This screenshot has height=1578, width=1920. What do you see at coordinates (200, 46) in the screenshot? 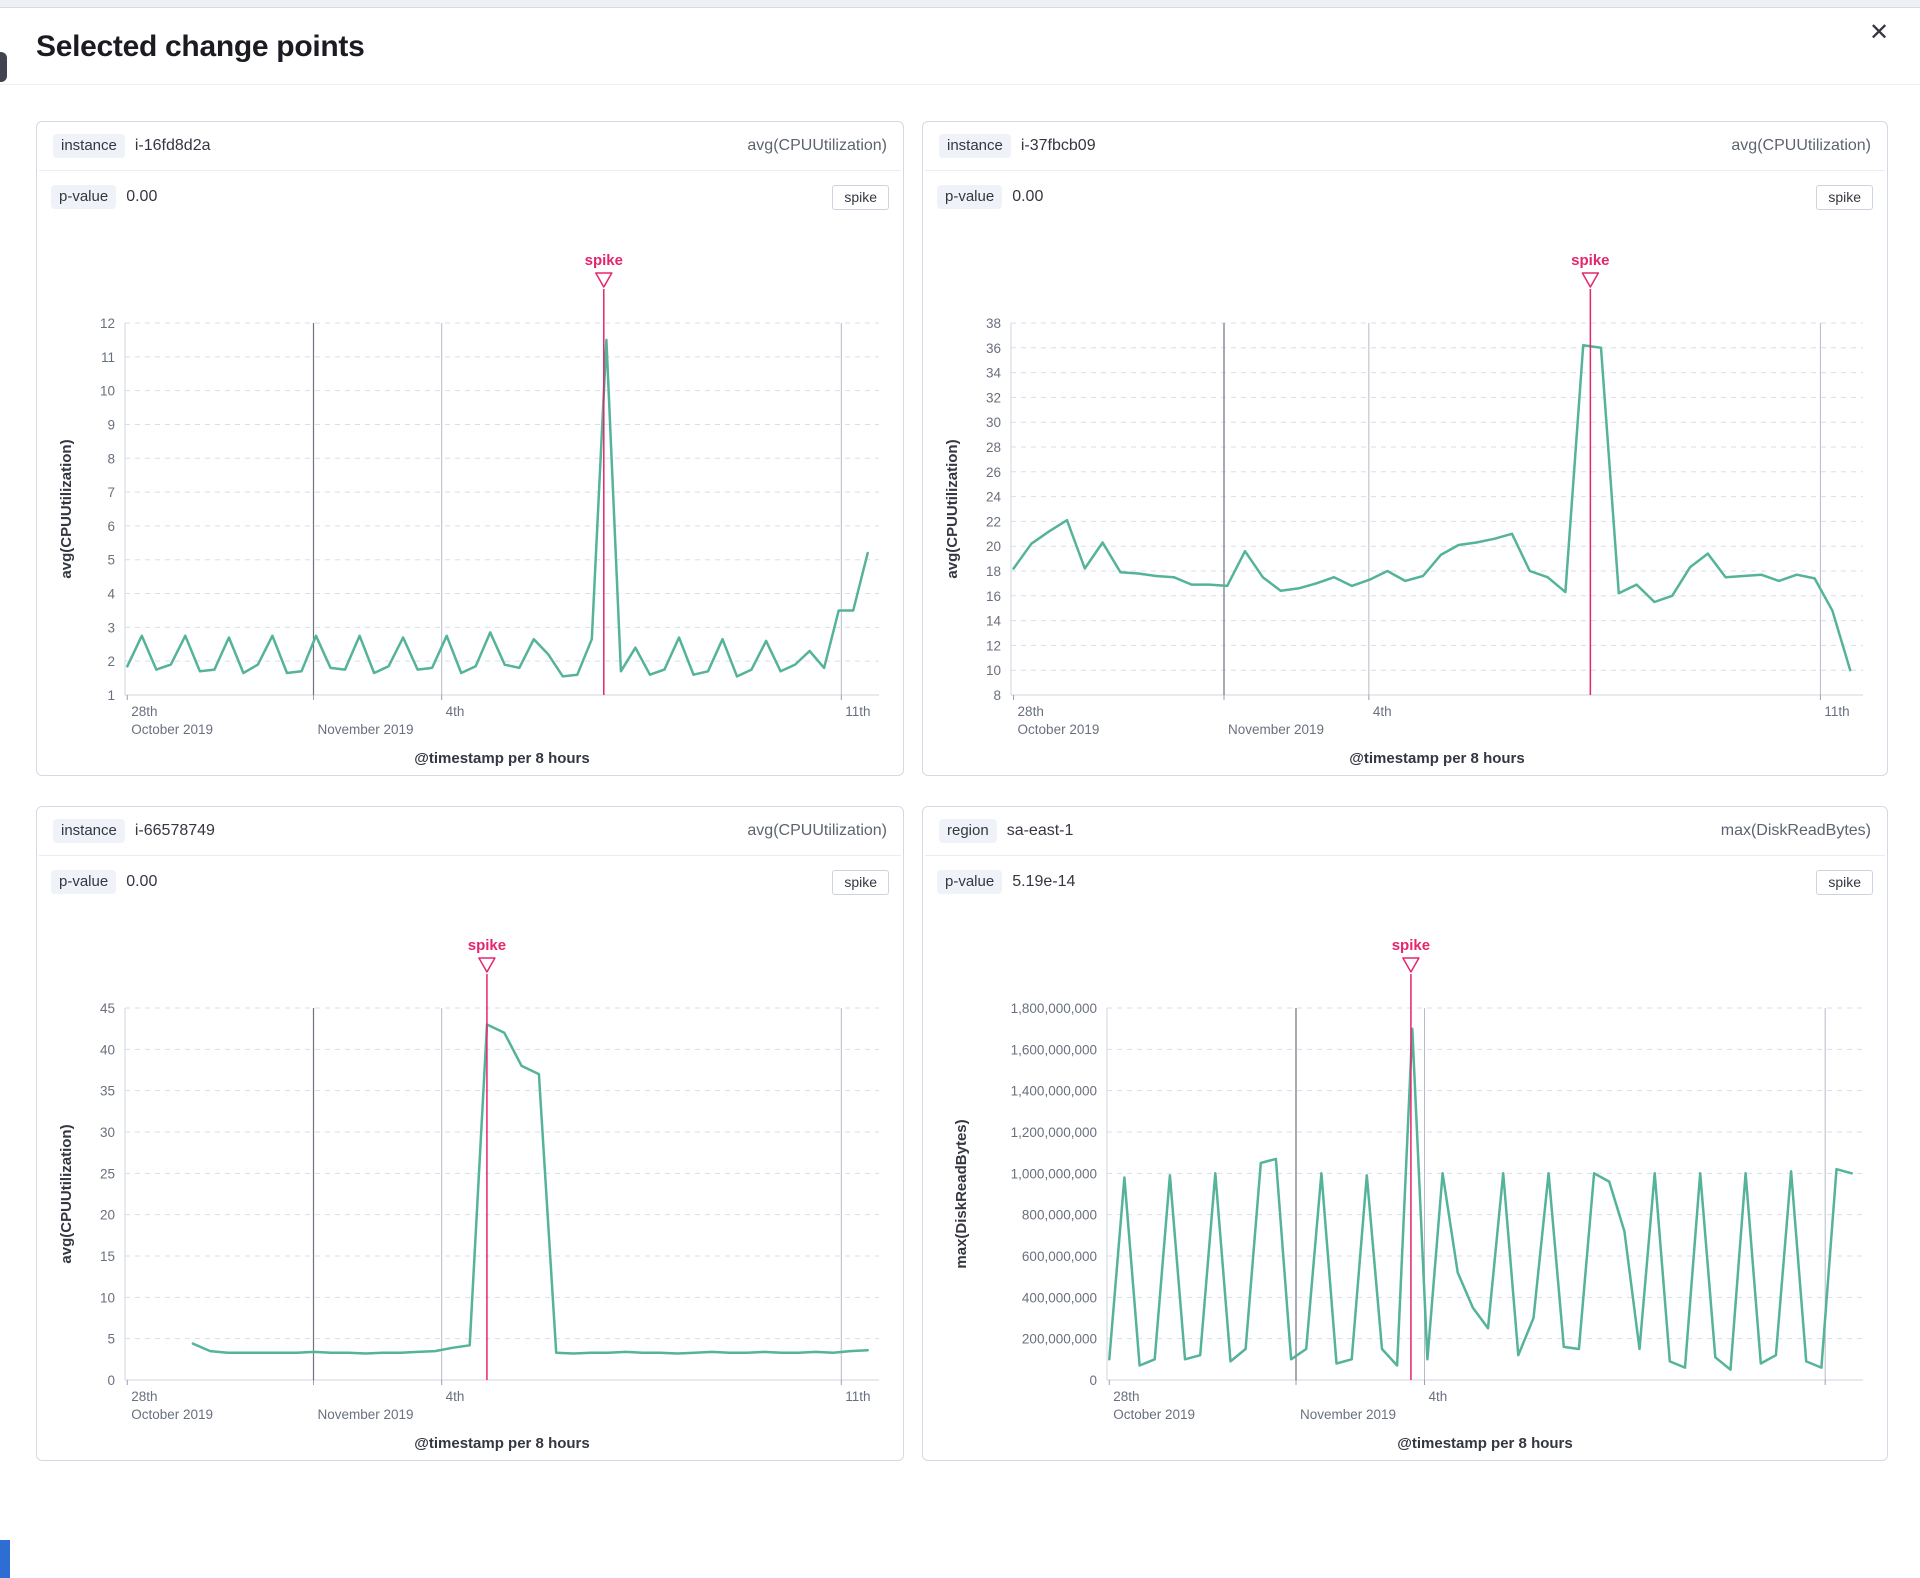
I see `modal-title: Selected change points` at bounding box center [200, 46].